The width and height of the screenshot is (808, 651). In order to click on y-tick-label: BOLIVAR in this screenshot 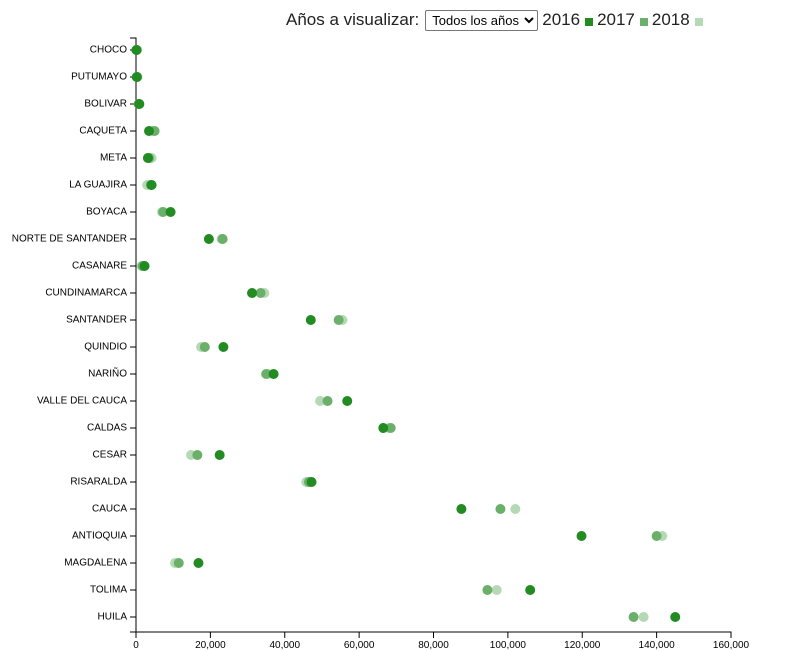, I will do `click(105, 104)`.